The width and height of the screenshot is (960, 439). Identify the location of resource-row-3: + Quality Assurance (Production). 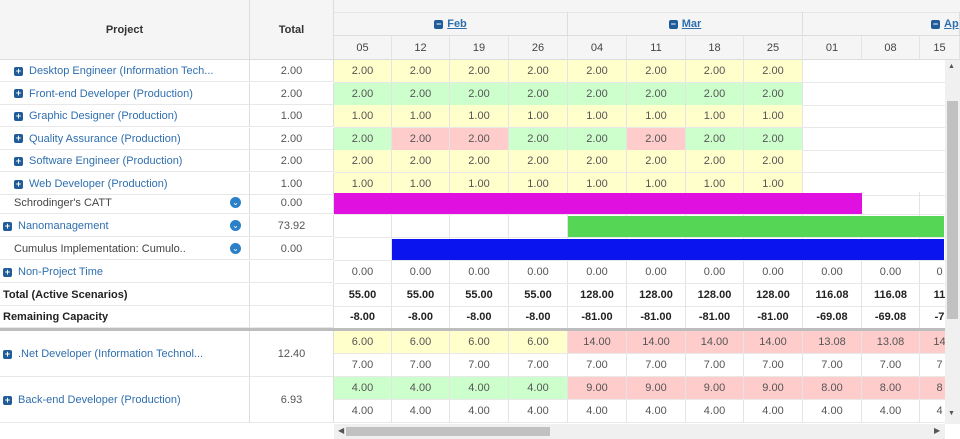
(125, 138).